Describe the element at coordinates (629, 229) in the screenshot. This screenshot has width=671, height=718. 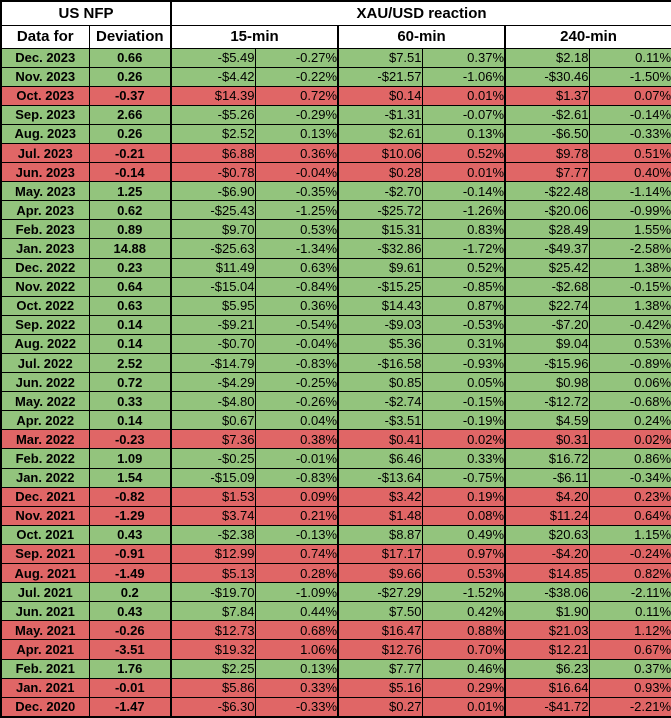
I see `r240-pct-cell: 1.55%` at that location.